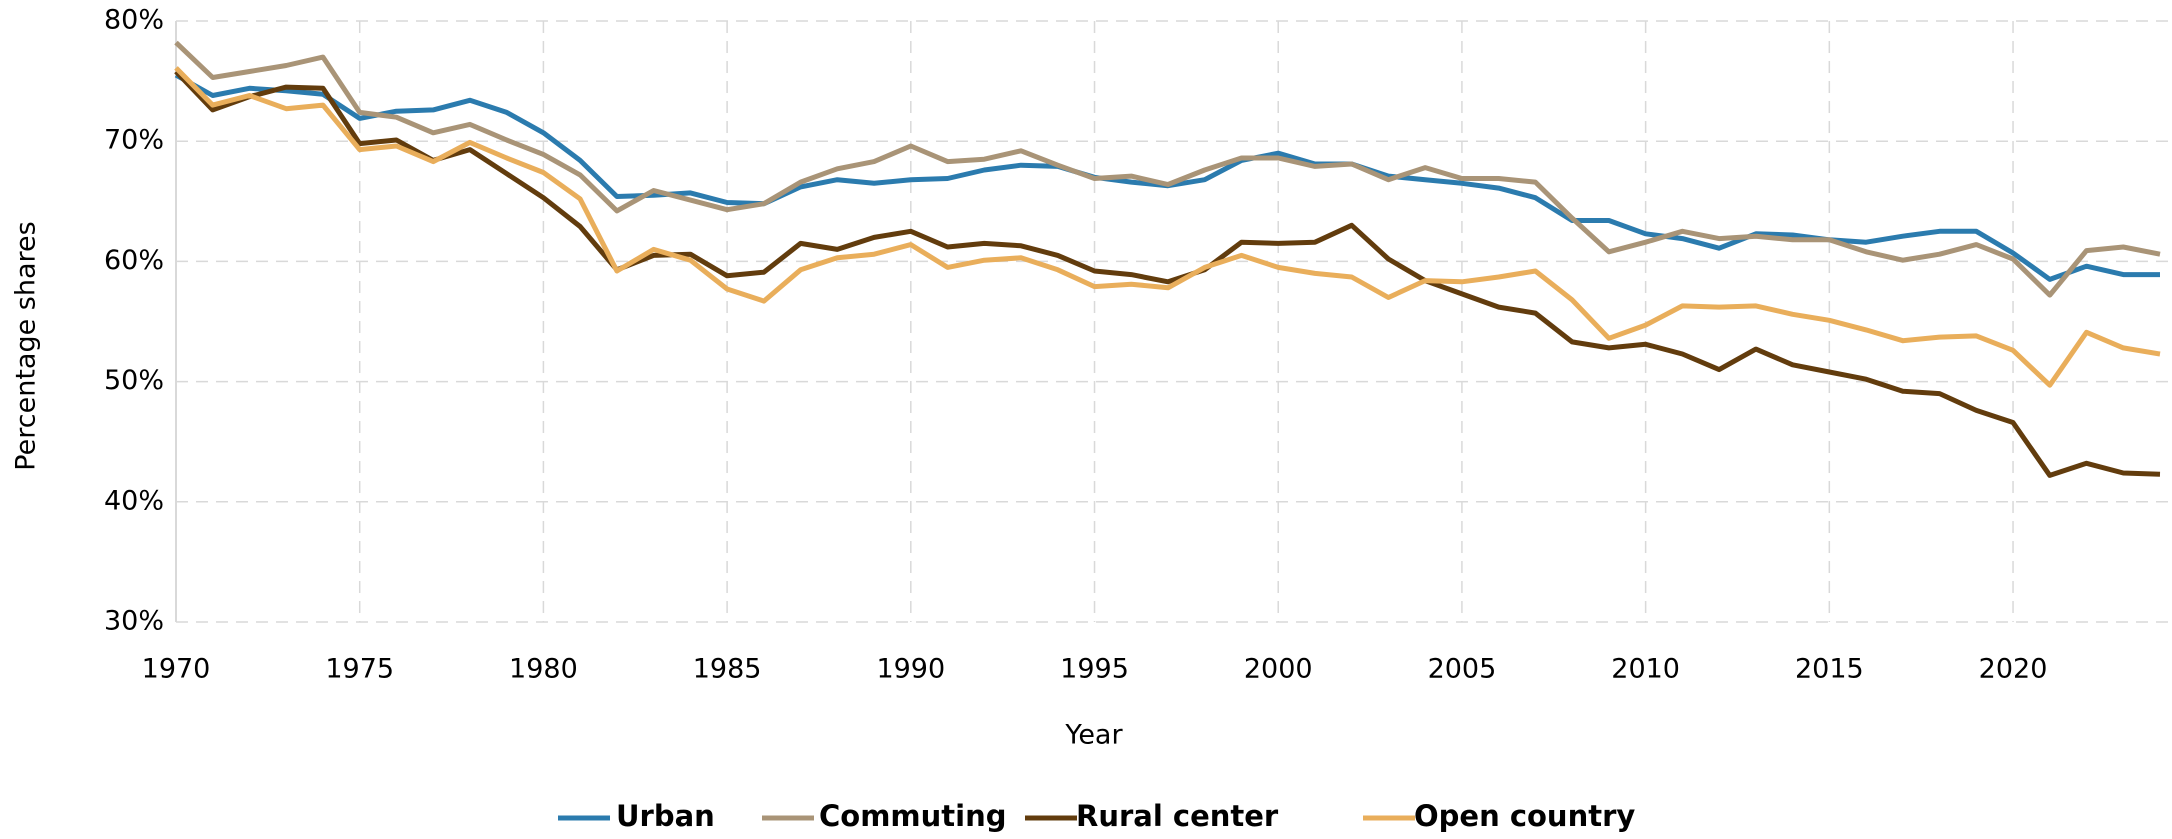  What do you see at coordinates (910, 669) in the screenshot?
I see `x-tick-label: 1990` at bounding box center [910, 669].